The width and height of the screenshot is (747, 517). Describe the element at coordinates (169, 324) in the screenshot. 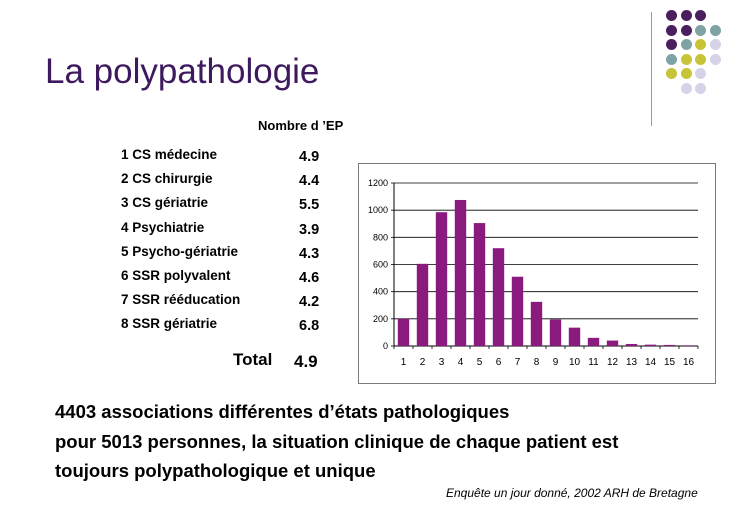

I see `row-label: 8 SSR gériatrie` at that location.